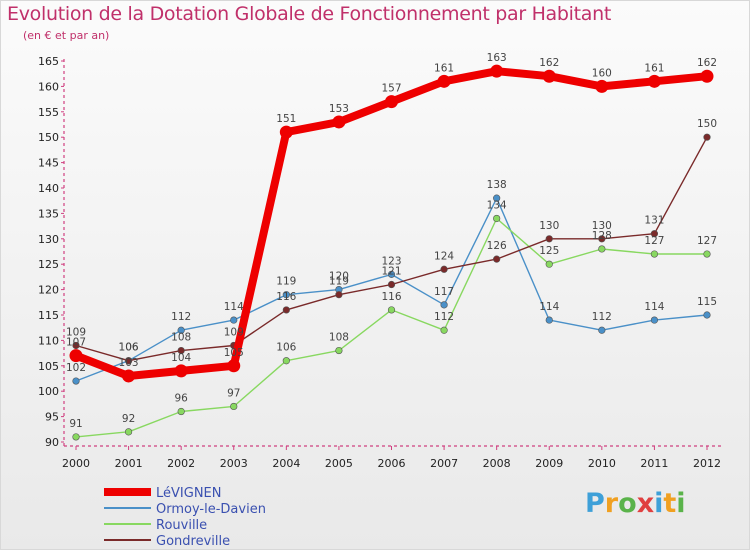 This screenshot has width=750, height=550. Describe the element at coordinates (635, 503) in the screenshot. I see `proxiti-logo: Proxiti` at that location.